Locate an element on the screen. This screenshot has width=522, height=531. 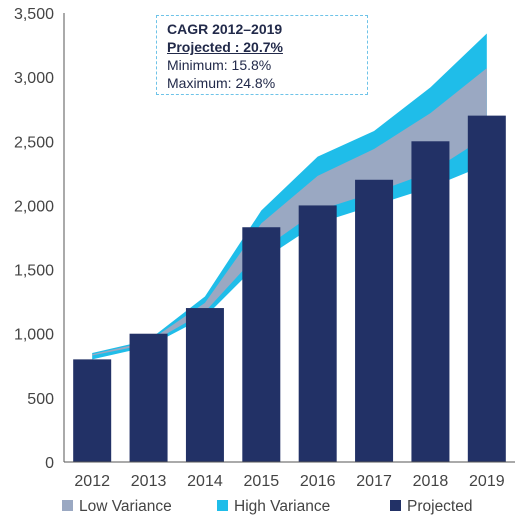
bar-2017 is located at coordinates (374, 320).